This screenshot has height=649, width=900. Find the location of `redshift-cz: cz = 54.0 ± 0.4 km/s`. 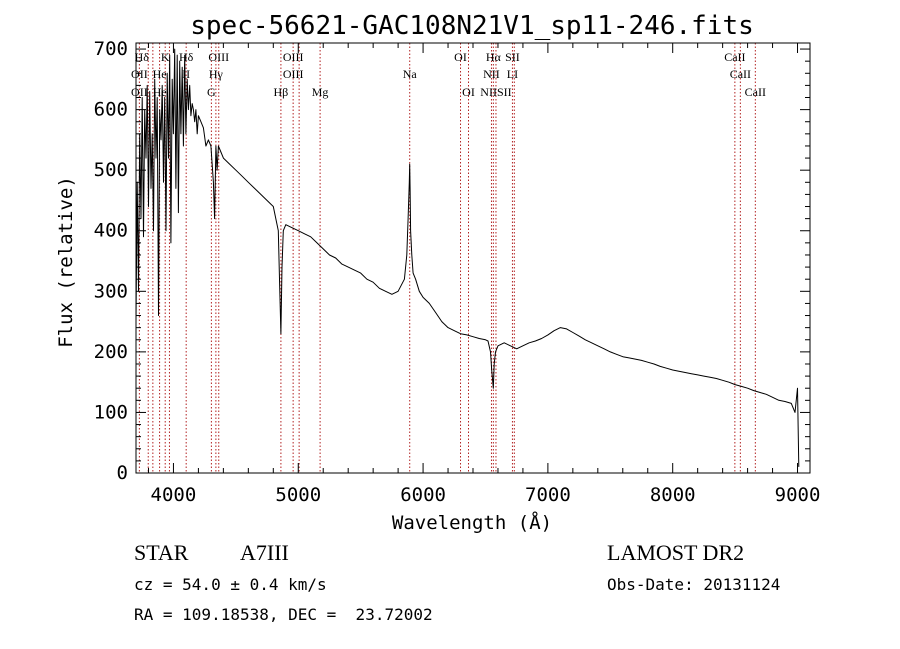

redshift-cz: cz = 54.0 ± 0.4 km/s is located at coordinates (230, 584).